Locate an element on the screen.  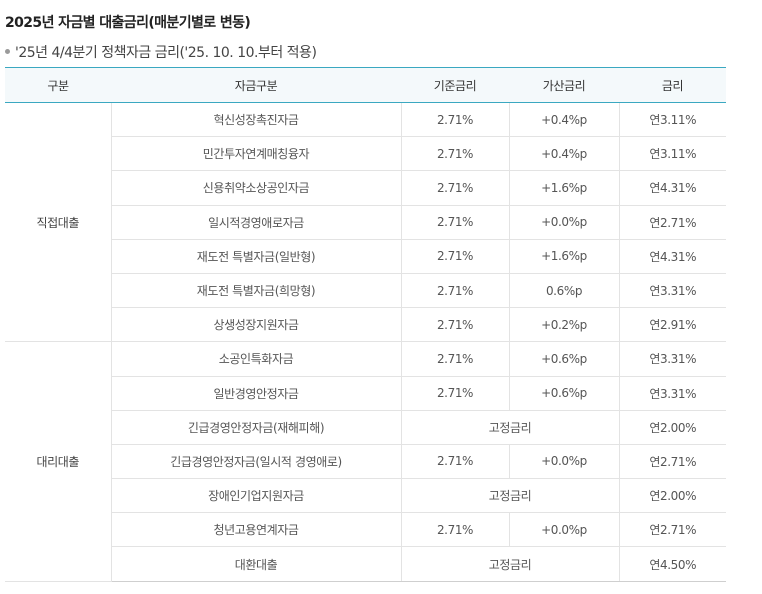
table-row: 상생성장지원자금 2.71% +0.2%p 연2.91% is located at coordinates (365, 325).